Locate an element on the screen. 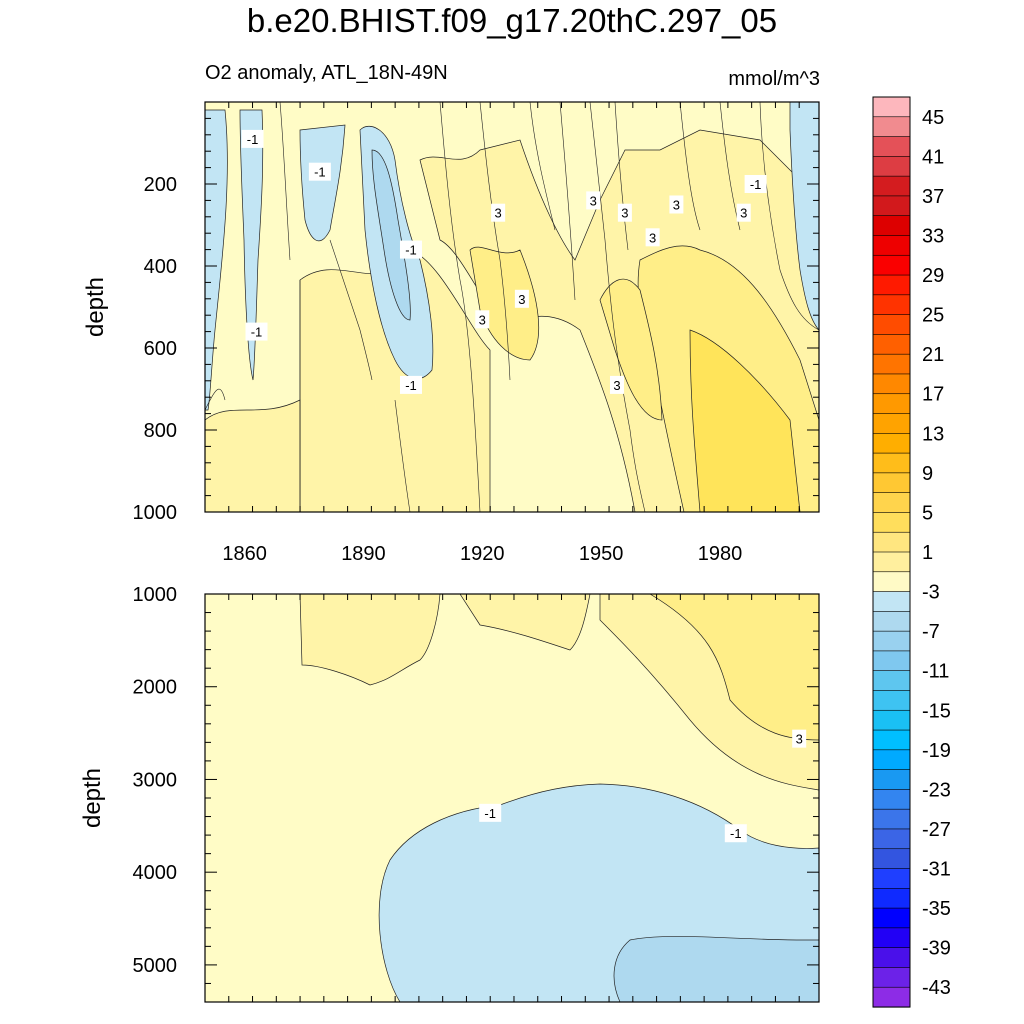 The height and width of the screenshot is (1024, 1024). upper-region-minus1-b is located at coordinates (216, 260).